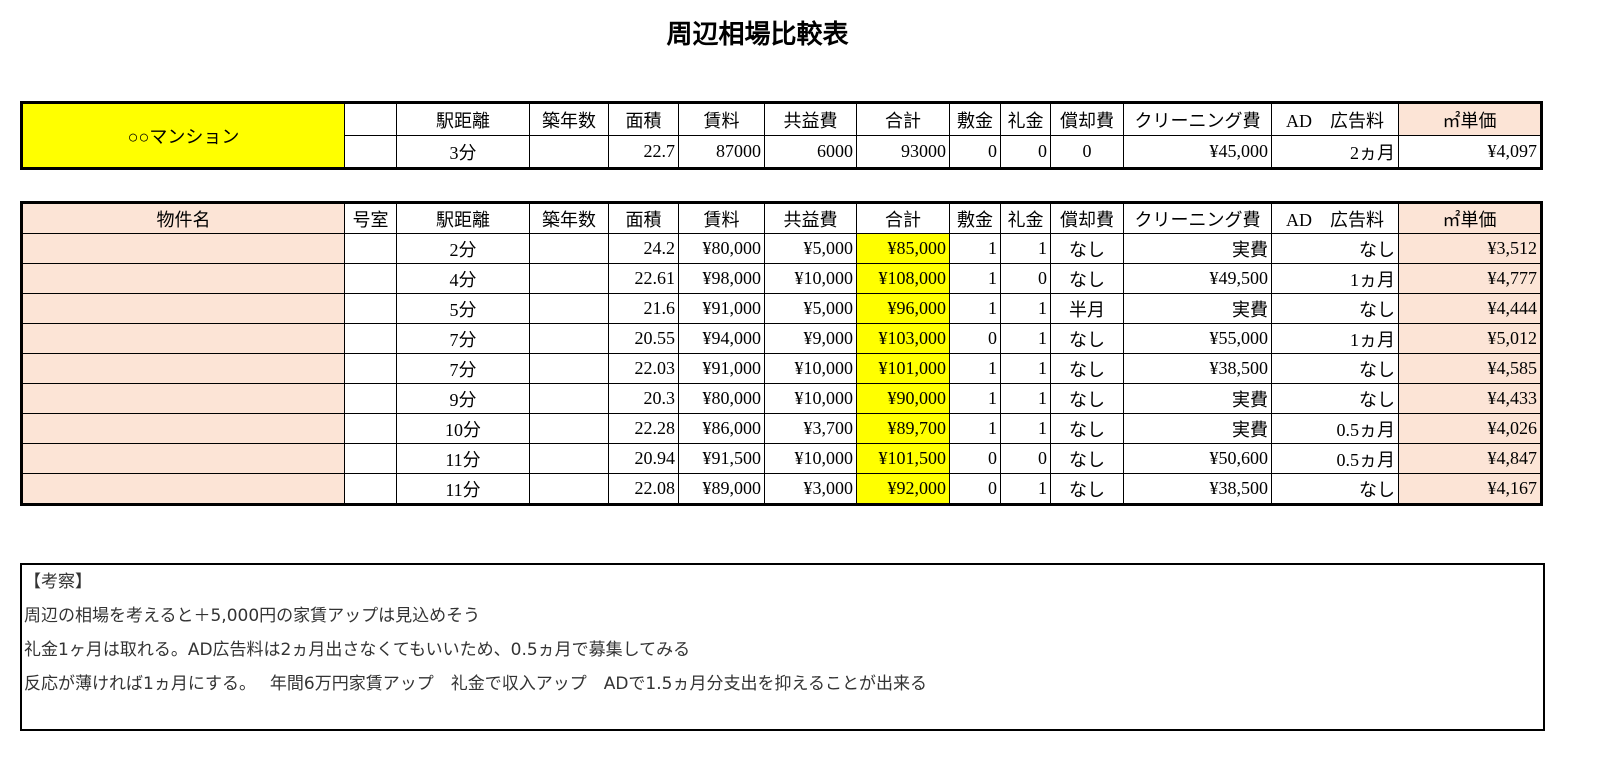 The width and height of the screenshot is (1615, 775). I want to click on table-cell: 20.3, so click(643, 398).